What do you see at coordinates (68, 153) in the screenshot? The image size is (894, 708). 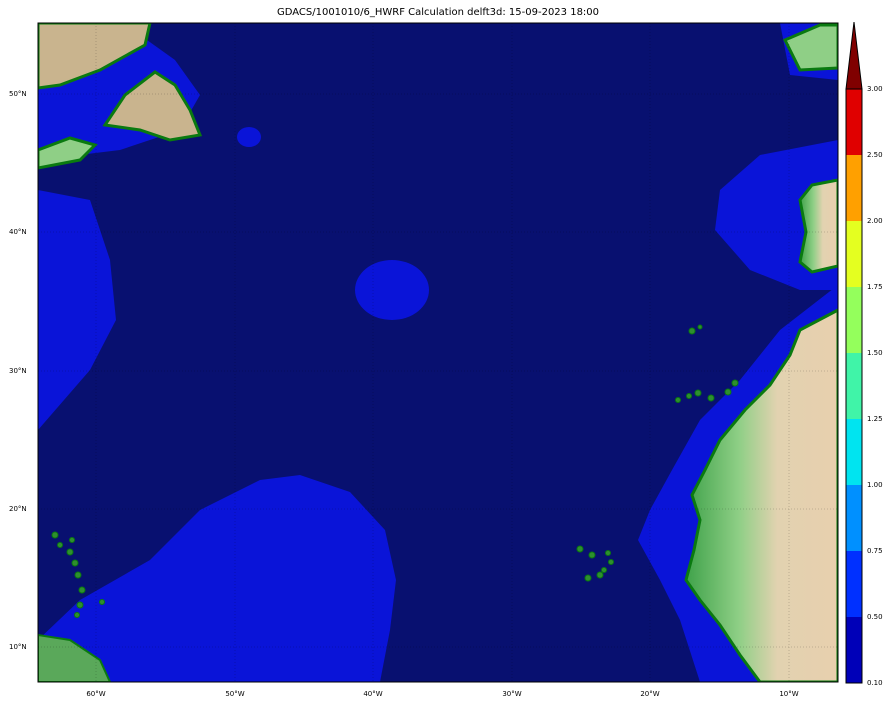 I see `land-nova-scotia` at bounding box center [68, 153].